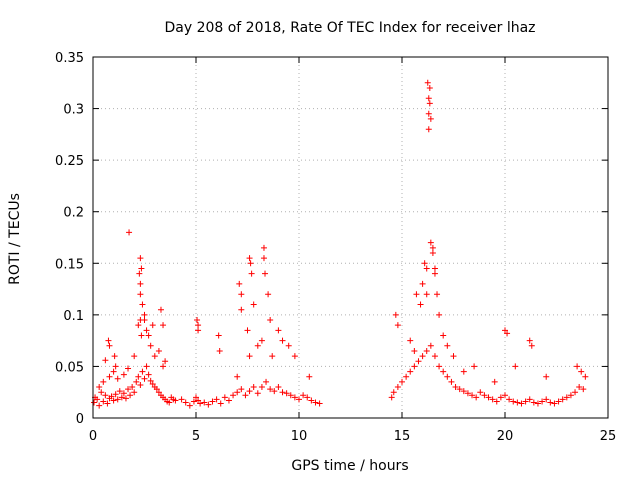  Describe the element at coordinates (15, 239) in the screenshot. I see `y-axis-label: ROTI / TECUs` at that location.